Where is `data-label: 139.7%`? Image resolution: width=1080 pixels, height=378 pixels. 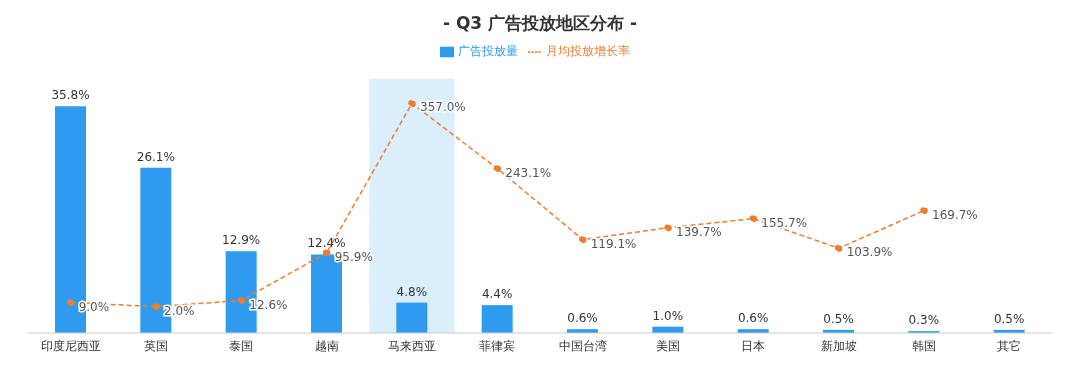 data-label: 139.7% is located at coordinates (699, 231).